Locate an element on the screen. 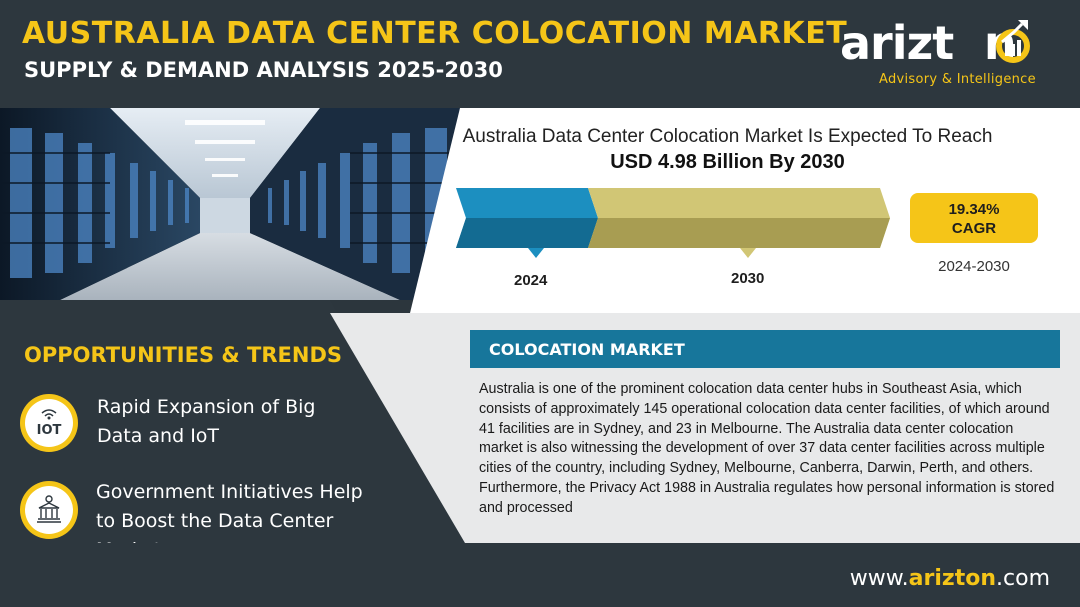 The width and height of the screenshot is (1080, 607). colocation-header-bar: COLOCATION MARKET is located at coordinates (765, 349).